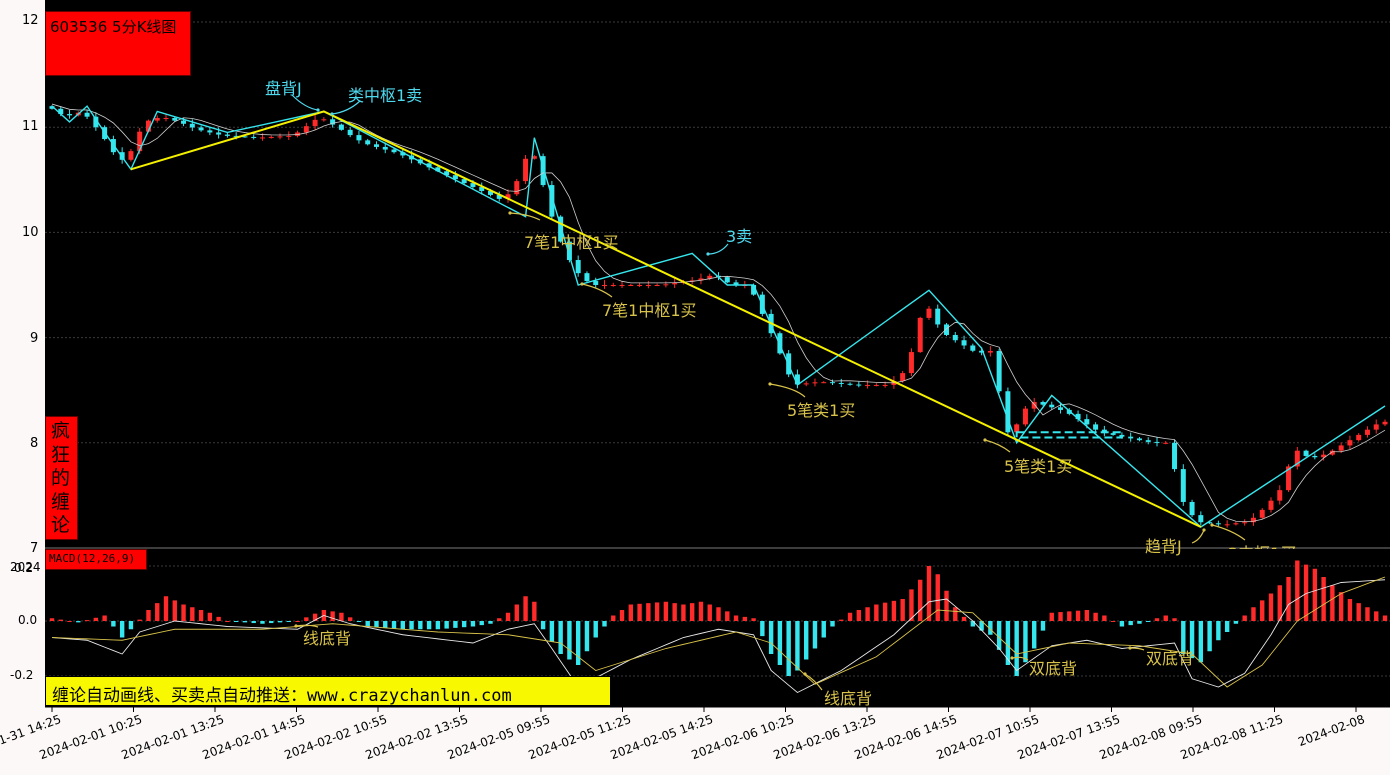 This screenshot has height=775, width=1390. I want to click on y-tick-8: 8, so click(34, 443).